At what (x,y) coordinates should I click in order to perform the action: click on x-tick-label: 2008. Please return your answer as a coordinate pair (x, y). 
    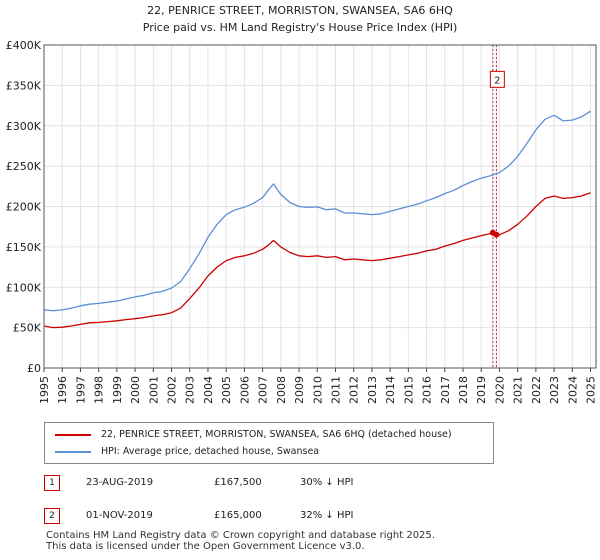
    Looking at the image, I should click on (281, 390).